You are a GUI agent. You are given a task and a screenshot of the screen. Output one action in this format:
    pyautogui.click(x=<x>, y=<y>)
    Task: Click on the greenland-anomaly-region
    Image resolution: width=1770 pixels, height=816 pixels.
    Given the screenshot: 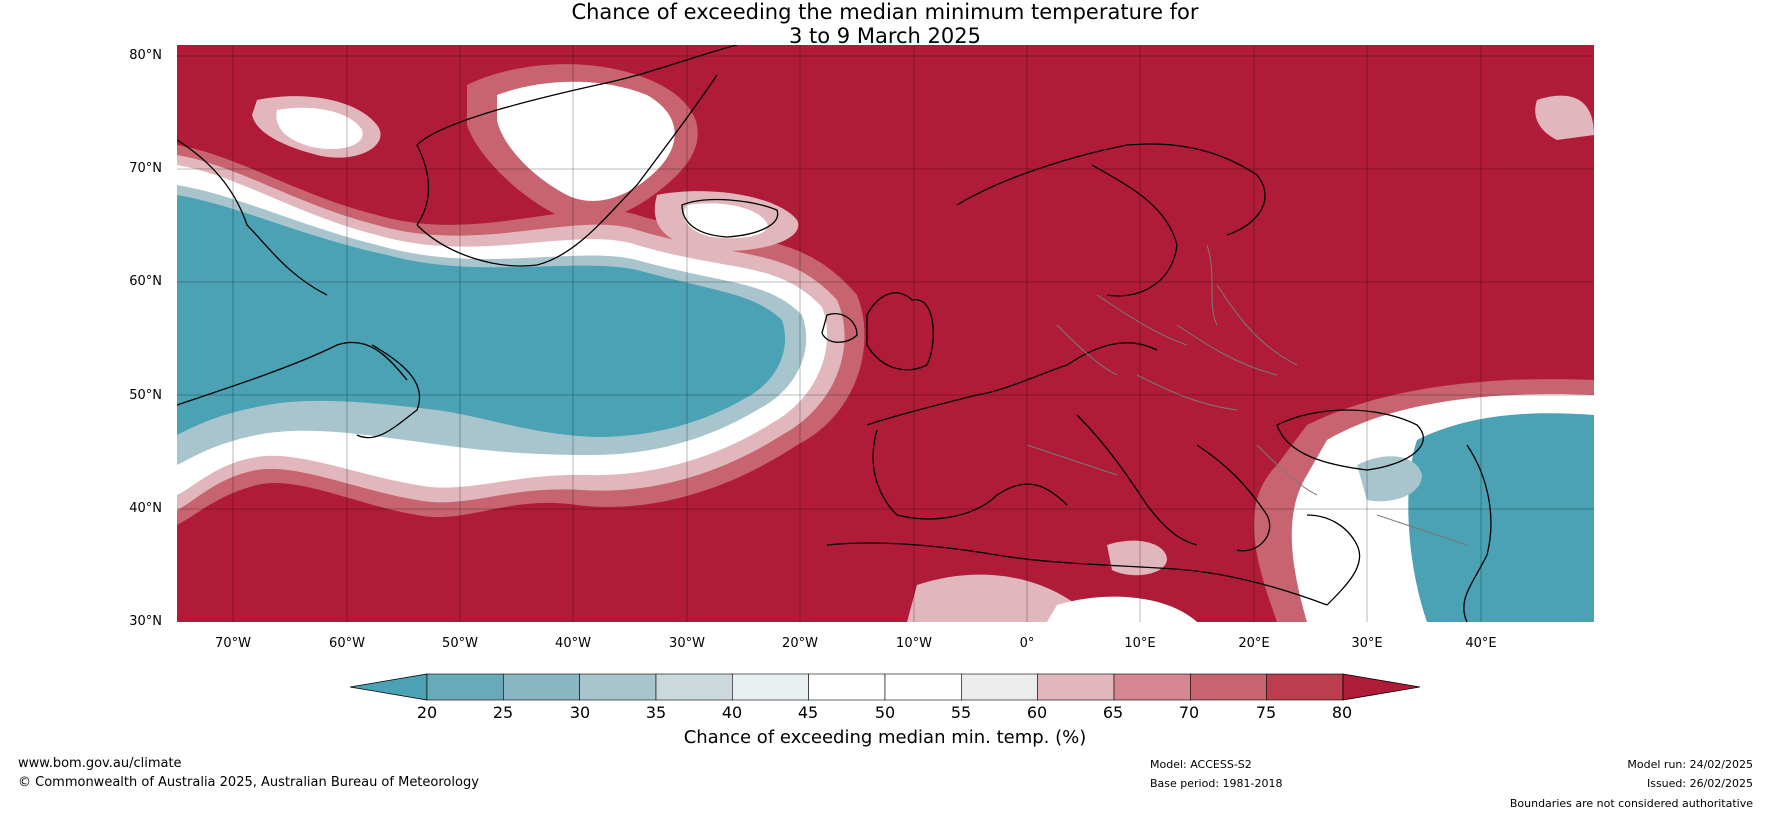 What is the action you would take?
    pyautogui.click(x=475, y=143)
    